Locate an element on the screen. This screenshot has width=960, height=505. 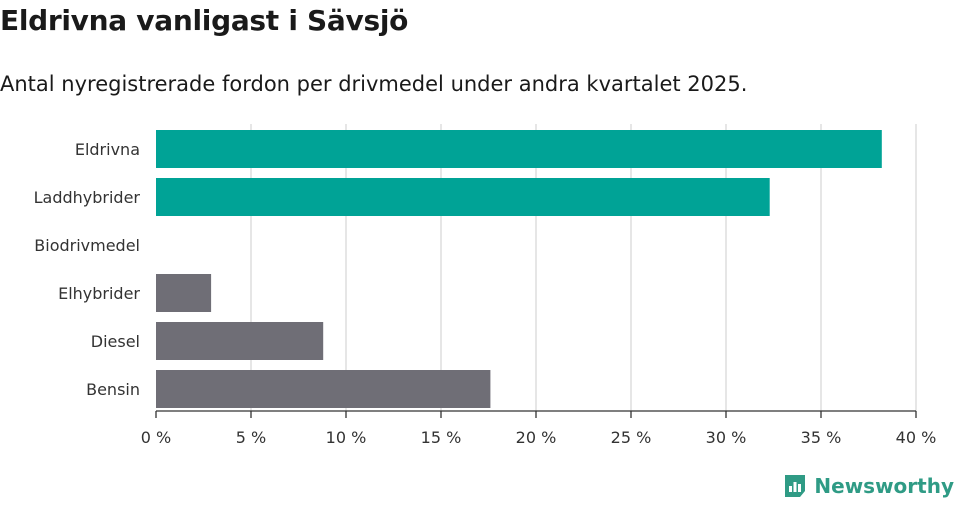
category-label: Laddhybrider is located at coordinates (87, 197).